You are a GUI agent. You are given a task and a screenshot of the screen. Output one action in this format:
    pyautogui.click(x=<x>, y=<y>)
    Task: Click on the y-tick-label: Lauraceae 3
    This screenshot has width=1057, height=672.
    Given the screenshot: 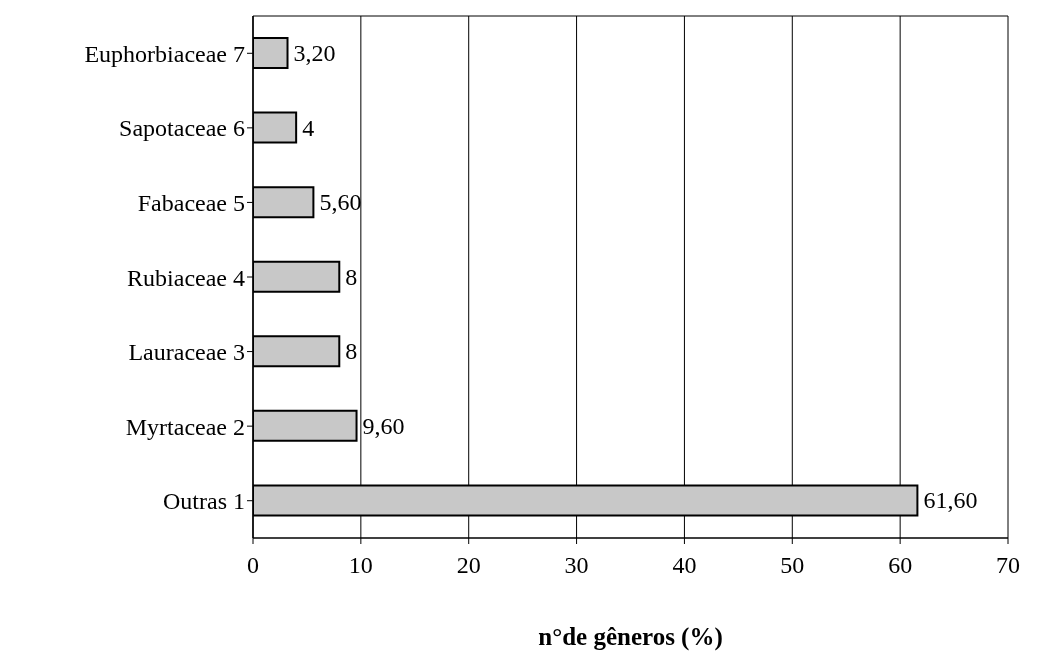 What is the action you would take?
    pyautogui.click(x=186, y=352)
    